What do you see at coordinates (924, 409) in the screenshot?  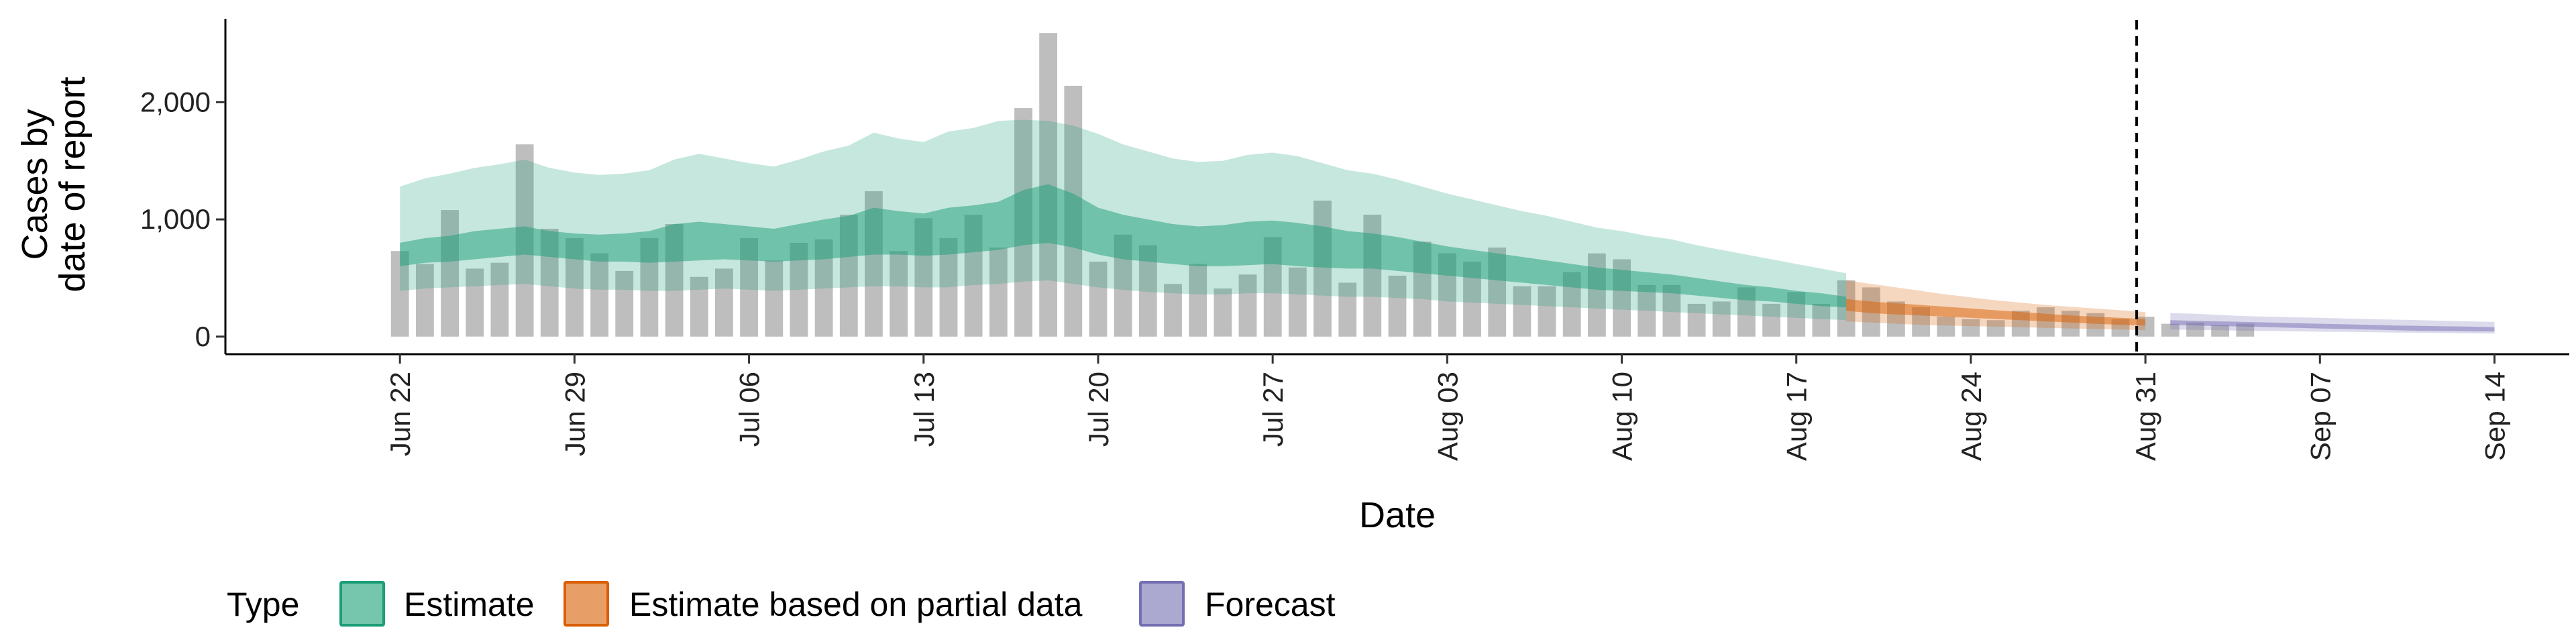 I see `x-tick-label: Jul 13` at bounding box center [924, 409].